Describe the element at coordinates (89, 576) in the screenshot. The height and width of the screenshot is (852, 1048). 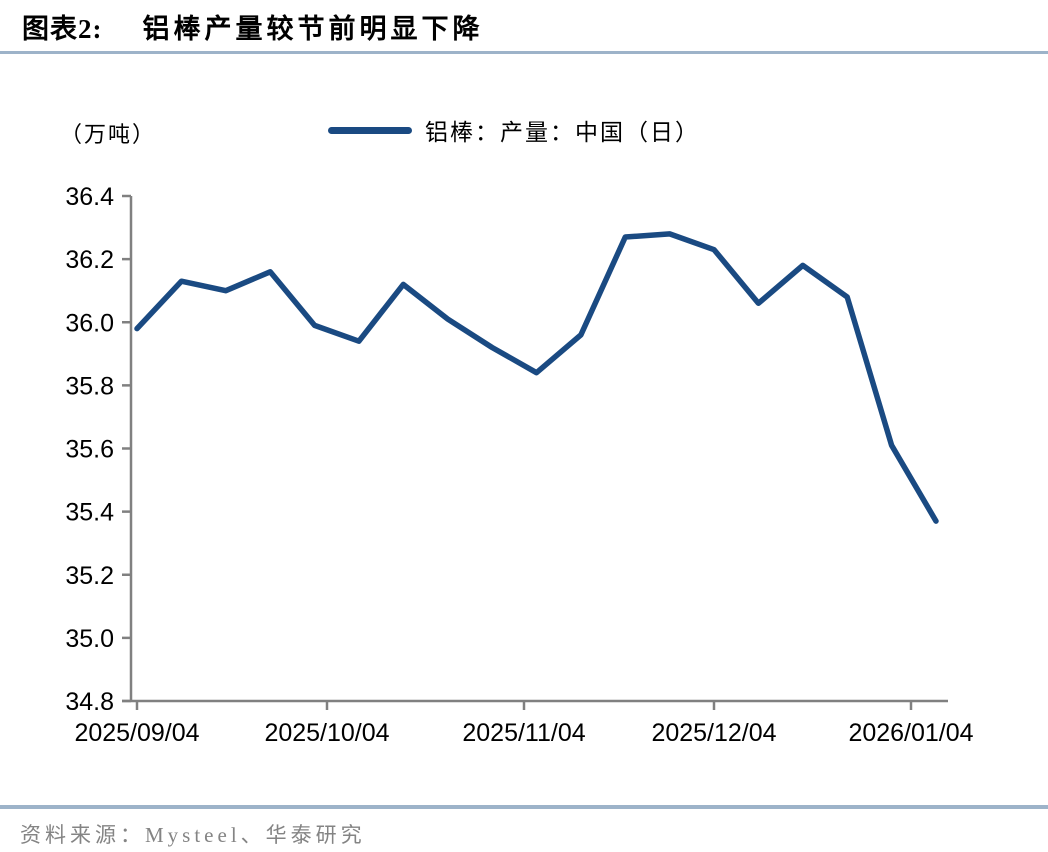
I see `y-axis-tick-label: 35.2` at that location.